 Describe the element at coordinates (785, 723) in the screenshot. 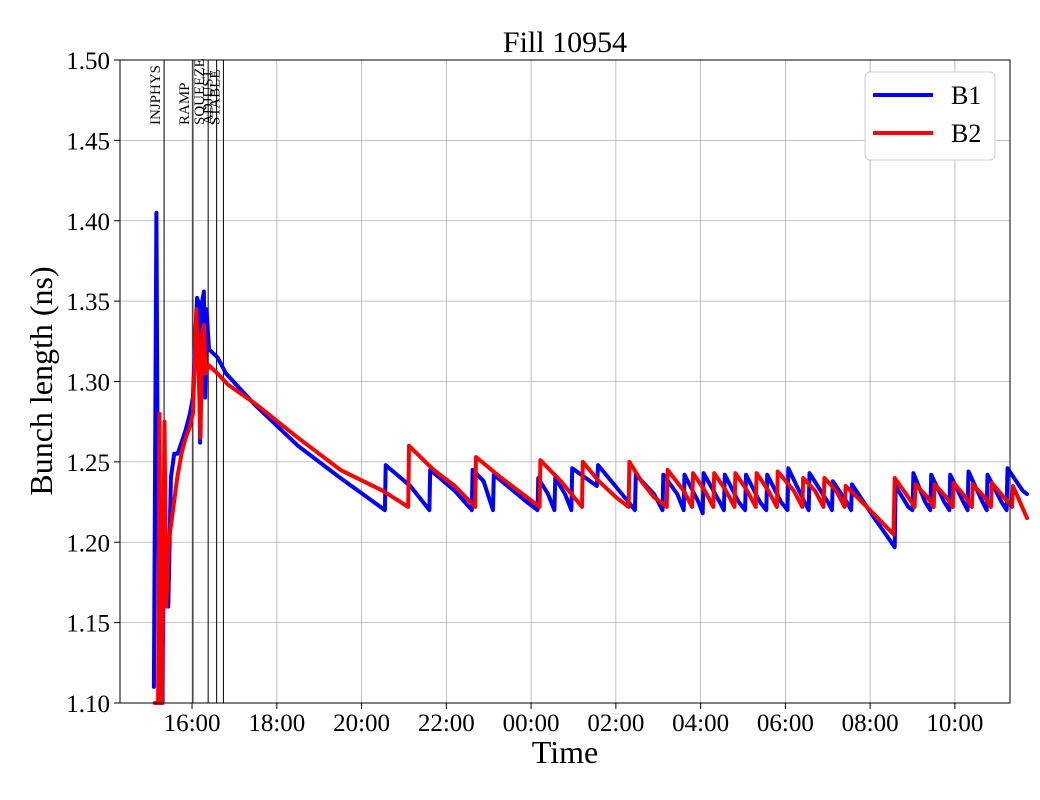

I see `x-tick-label: 06:00` at that location.